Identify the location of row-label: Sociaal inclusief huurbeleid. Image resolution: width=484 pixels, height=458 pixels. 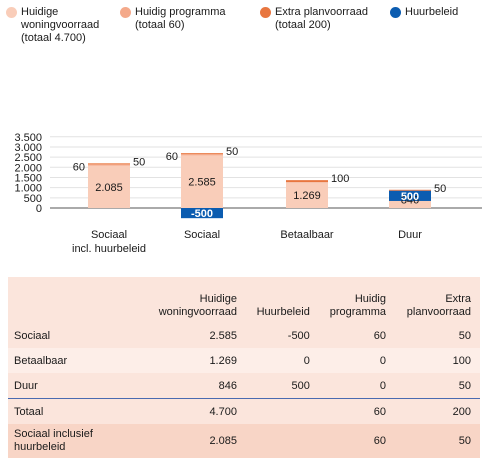
(77, 441).